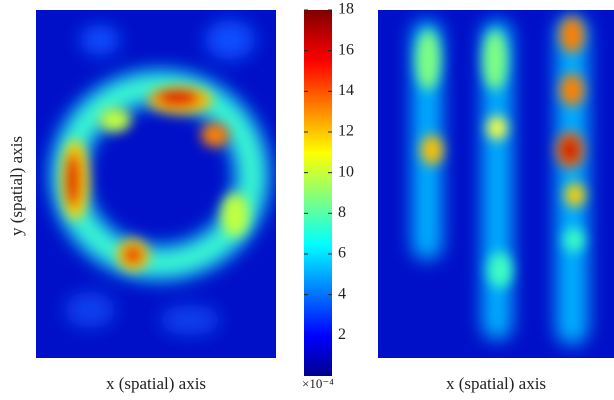 The width and height of the screenshot is (614, 400). What do you see at coordinates (16, 186) in the screenshot?
I see `y-axis-label: y (spatial) axis` at bounding box center [16, 186].